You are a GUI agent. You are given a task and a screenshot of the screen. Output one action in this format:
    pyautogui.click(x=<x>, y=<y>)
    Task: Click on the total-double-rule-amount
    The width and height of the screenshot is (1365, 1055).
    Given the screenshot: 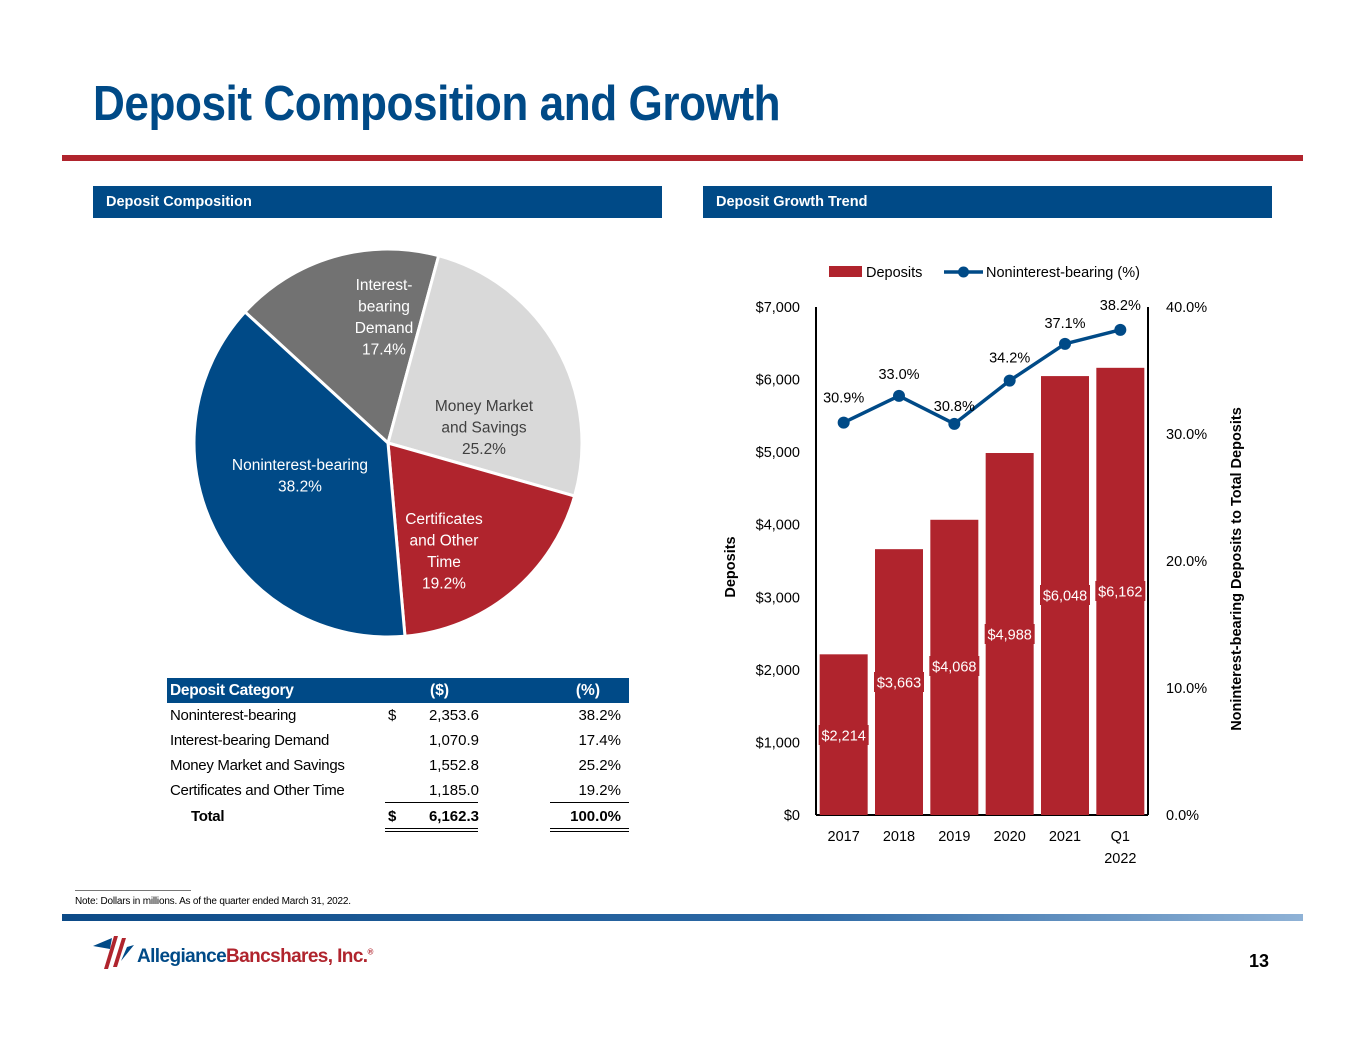 What is the action you would take?
    pyautogui.click(x=431, y=830)
    